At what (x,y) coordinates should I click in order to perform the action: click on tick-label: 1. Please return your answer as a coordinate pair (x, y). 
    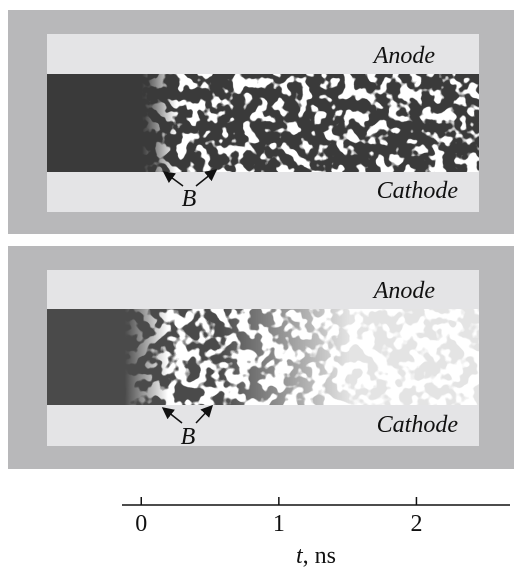
    Looking at the image, I should click on (279, 524).